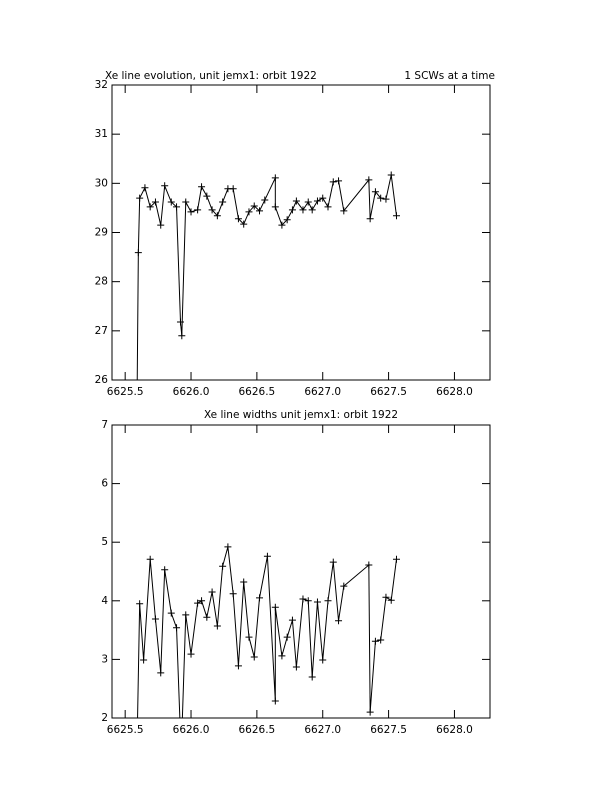 This screenshot has height=792, width=612. I want to click on y-tick-label: 30, so click(101, 183).